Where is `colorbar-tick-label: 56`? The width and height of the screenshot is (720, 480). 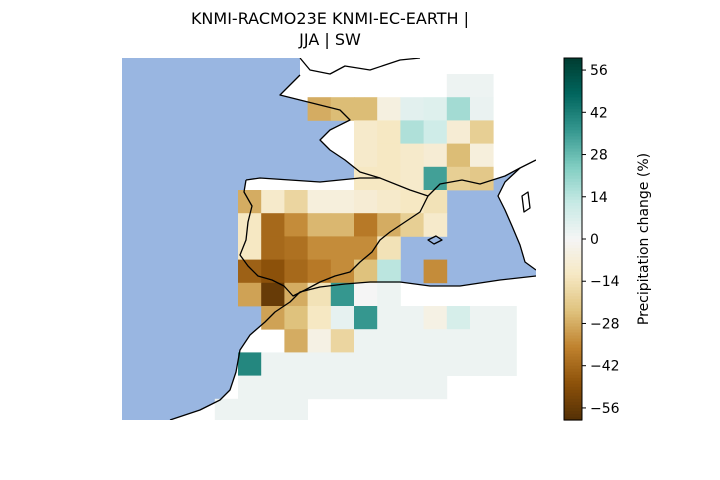
colorbar-tick-label: 56 is located at coordinates (599, 71).